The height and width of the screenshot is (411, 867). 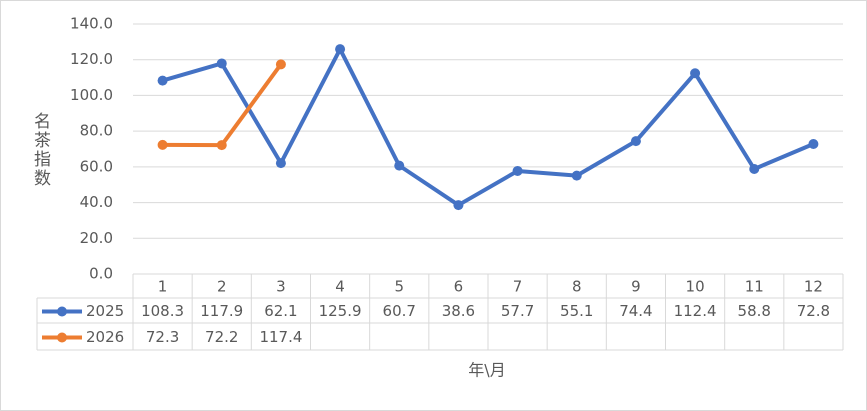 What do you see at coordinates (162, 337) in the screenshot?
I see `table-value: 72.3` at bounding box center [162, 337].